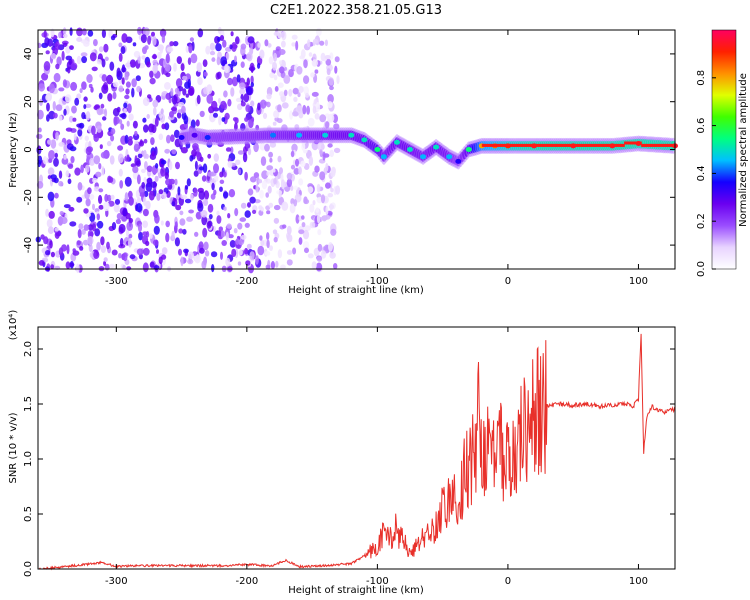 This screenshot has width=750, height=600. I want to click on colorbar-label: Normalized spectral amplitude, so click(743, 150).